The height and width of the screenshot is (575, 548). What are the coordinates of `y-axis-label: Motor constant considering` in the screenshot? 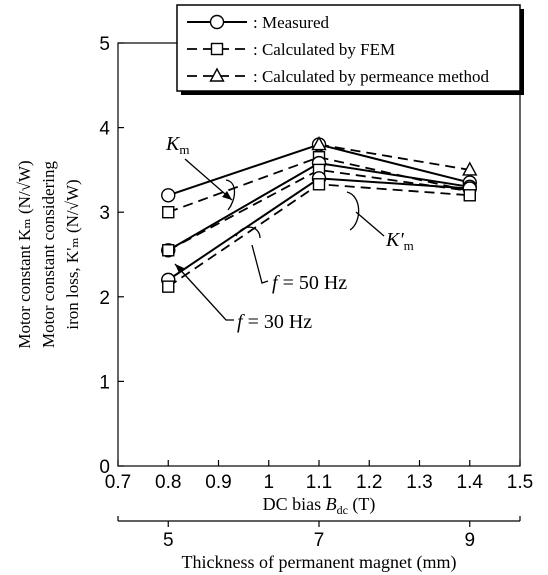 It's located at (48, 254).